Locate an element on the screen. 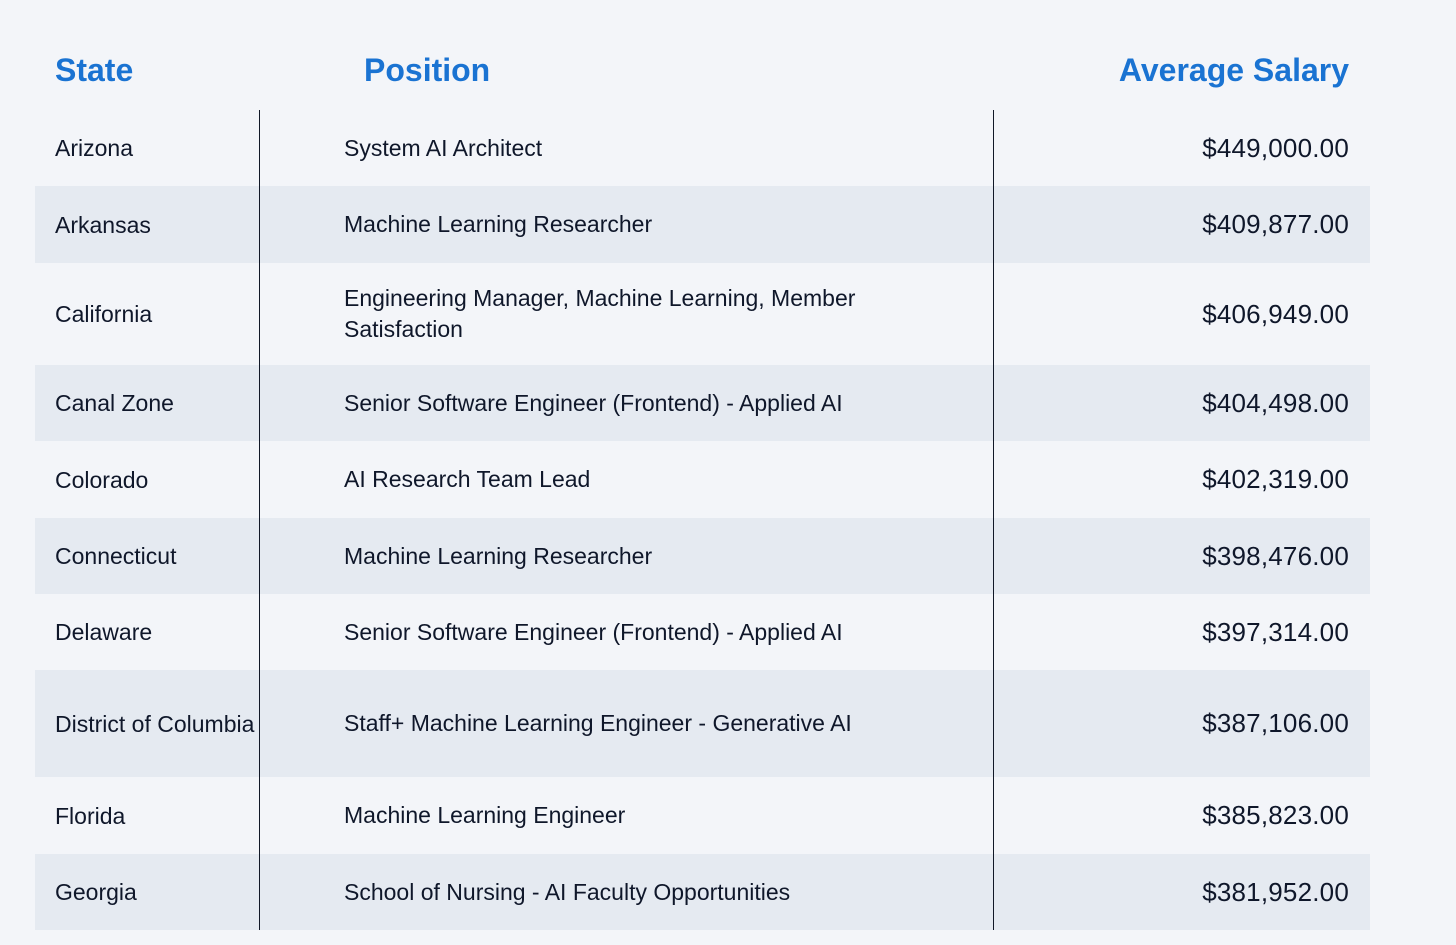 This screenshot has height=945, width=1456. state-cell: Delaware is located at coordinates (147, 632).